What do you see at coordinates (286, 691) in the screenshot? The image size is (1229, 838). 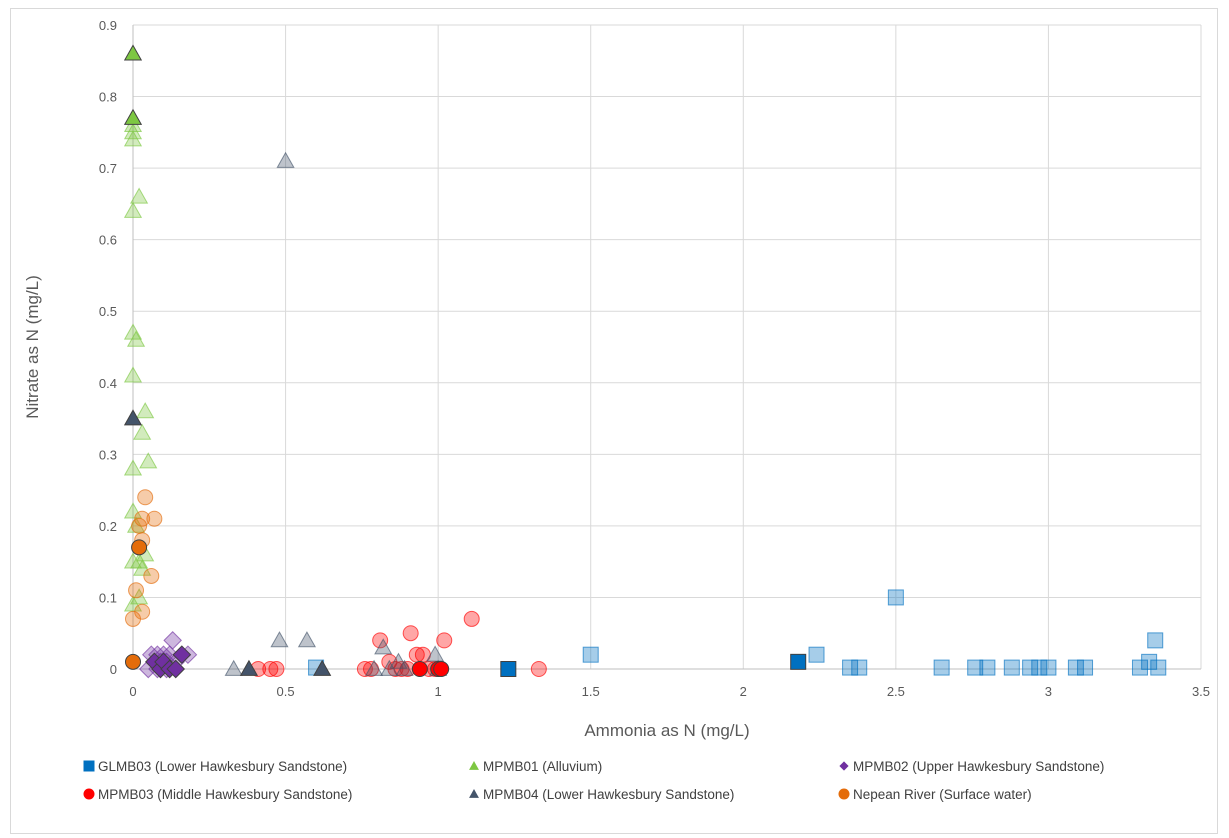 I see `x-tick-label: 0.5` at bounding box center [286, 691].